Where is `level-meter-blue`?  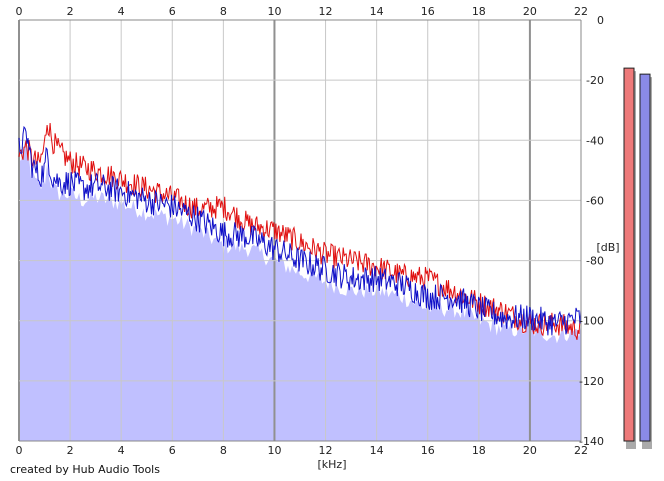 level-meter-blue is located at coordinates (645, 257).